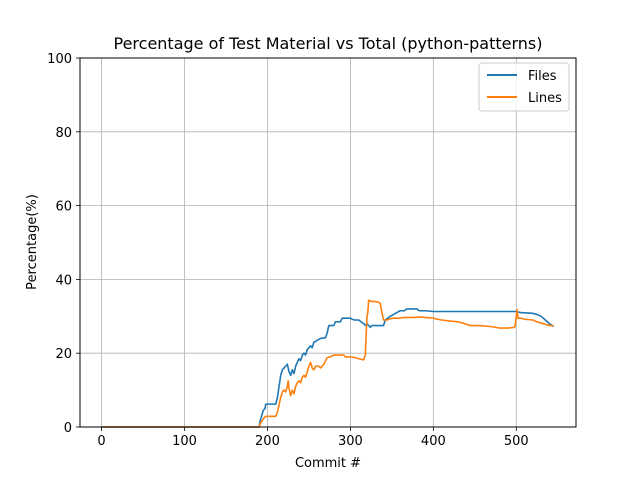  Describe the element at coordinates (542, 76) in the screenshot. I see `legend-label-files: Files` at that location.